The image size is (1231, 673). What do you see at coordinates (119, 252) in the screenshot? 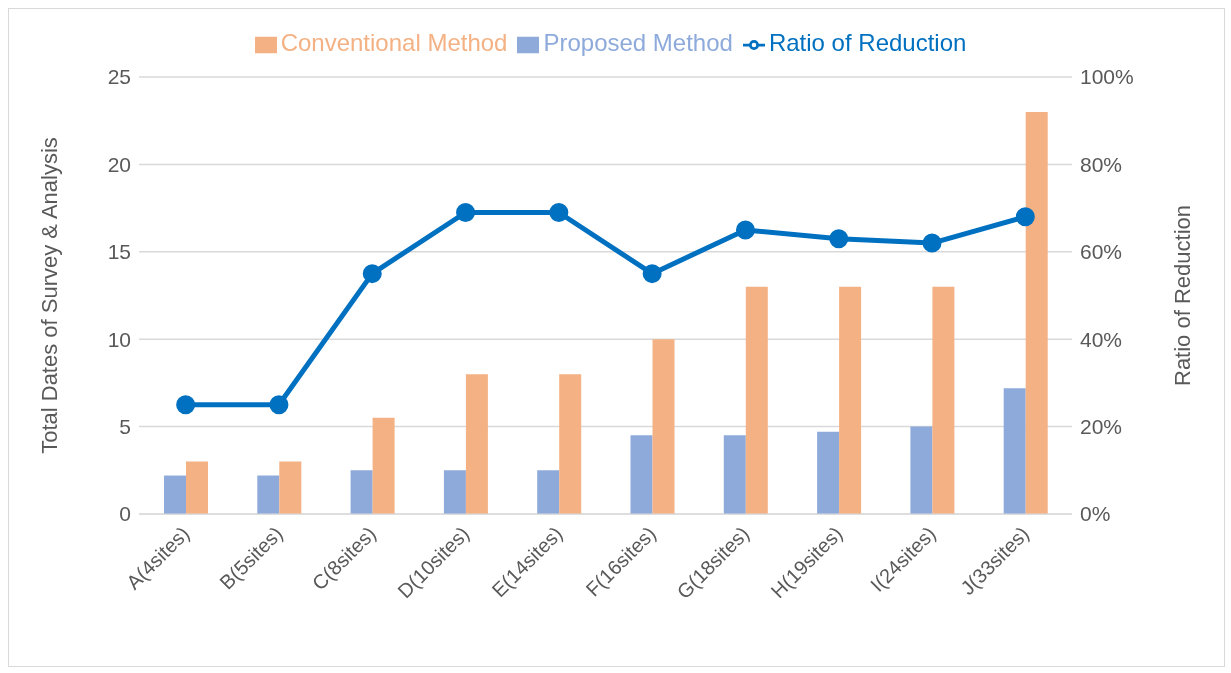
I see `y-tick-label: 15` at bounding box center [119, 252].